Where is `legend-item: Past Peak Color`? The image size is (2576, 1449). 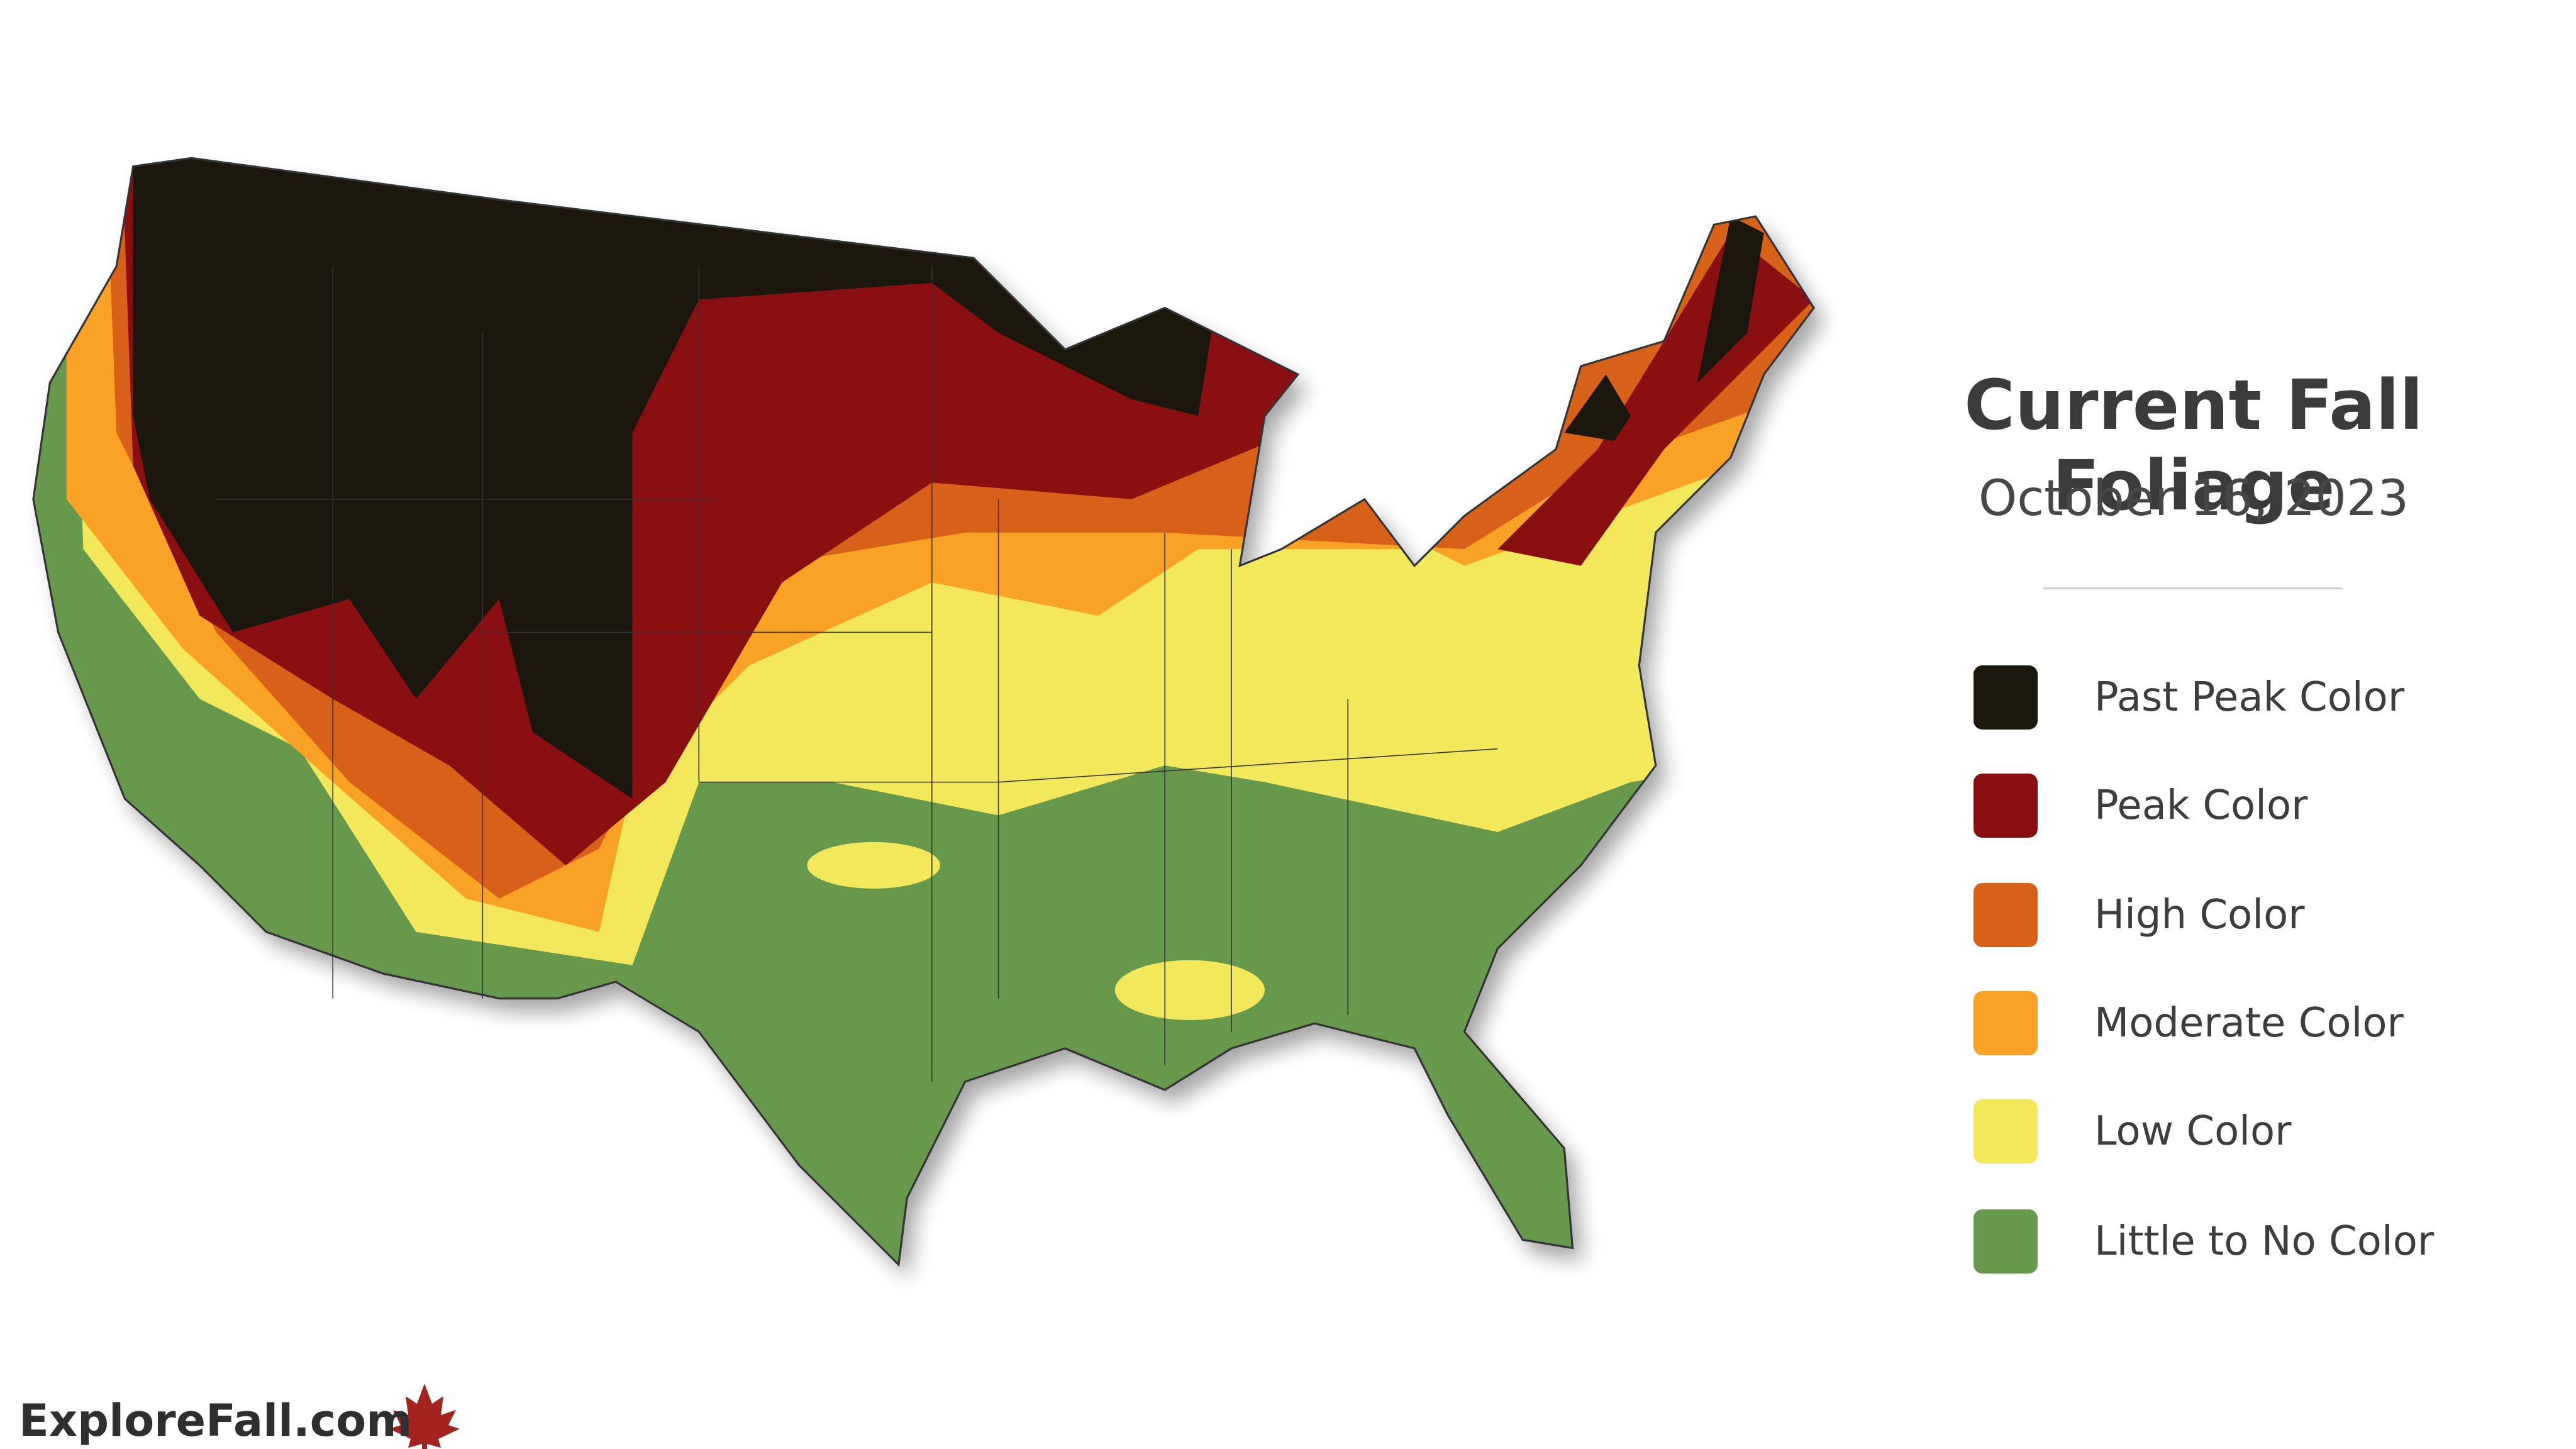 legend-item: Past Peak Color is located at coordinates (2189, 697).